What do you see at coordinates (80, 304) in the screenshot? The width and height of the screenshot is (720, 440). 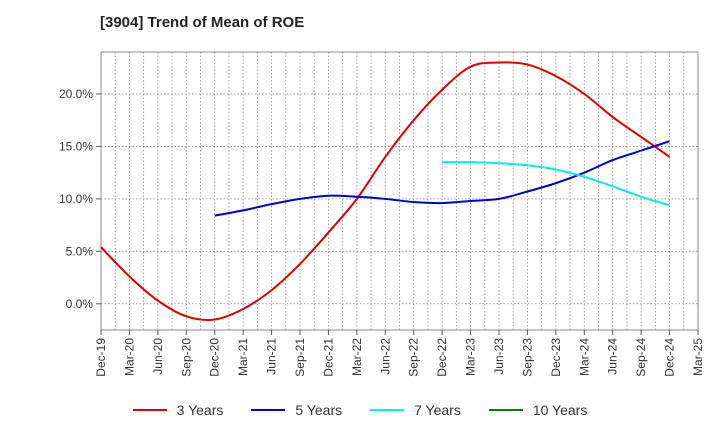 I see `y-tick-label: 0.0%` at bounding box center [80, 304].